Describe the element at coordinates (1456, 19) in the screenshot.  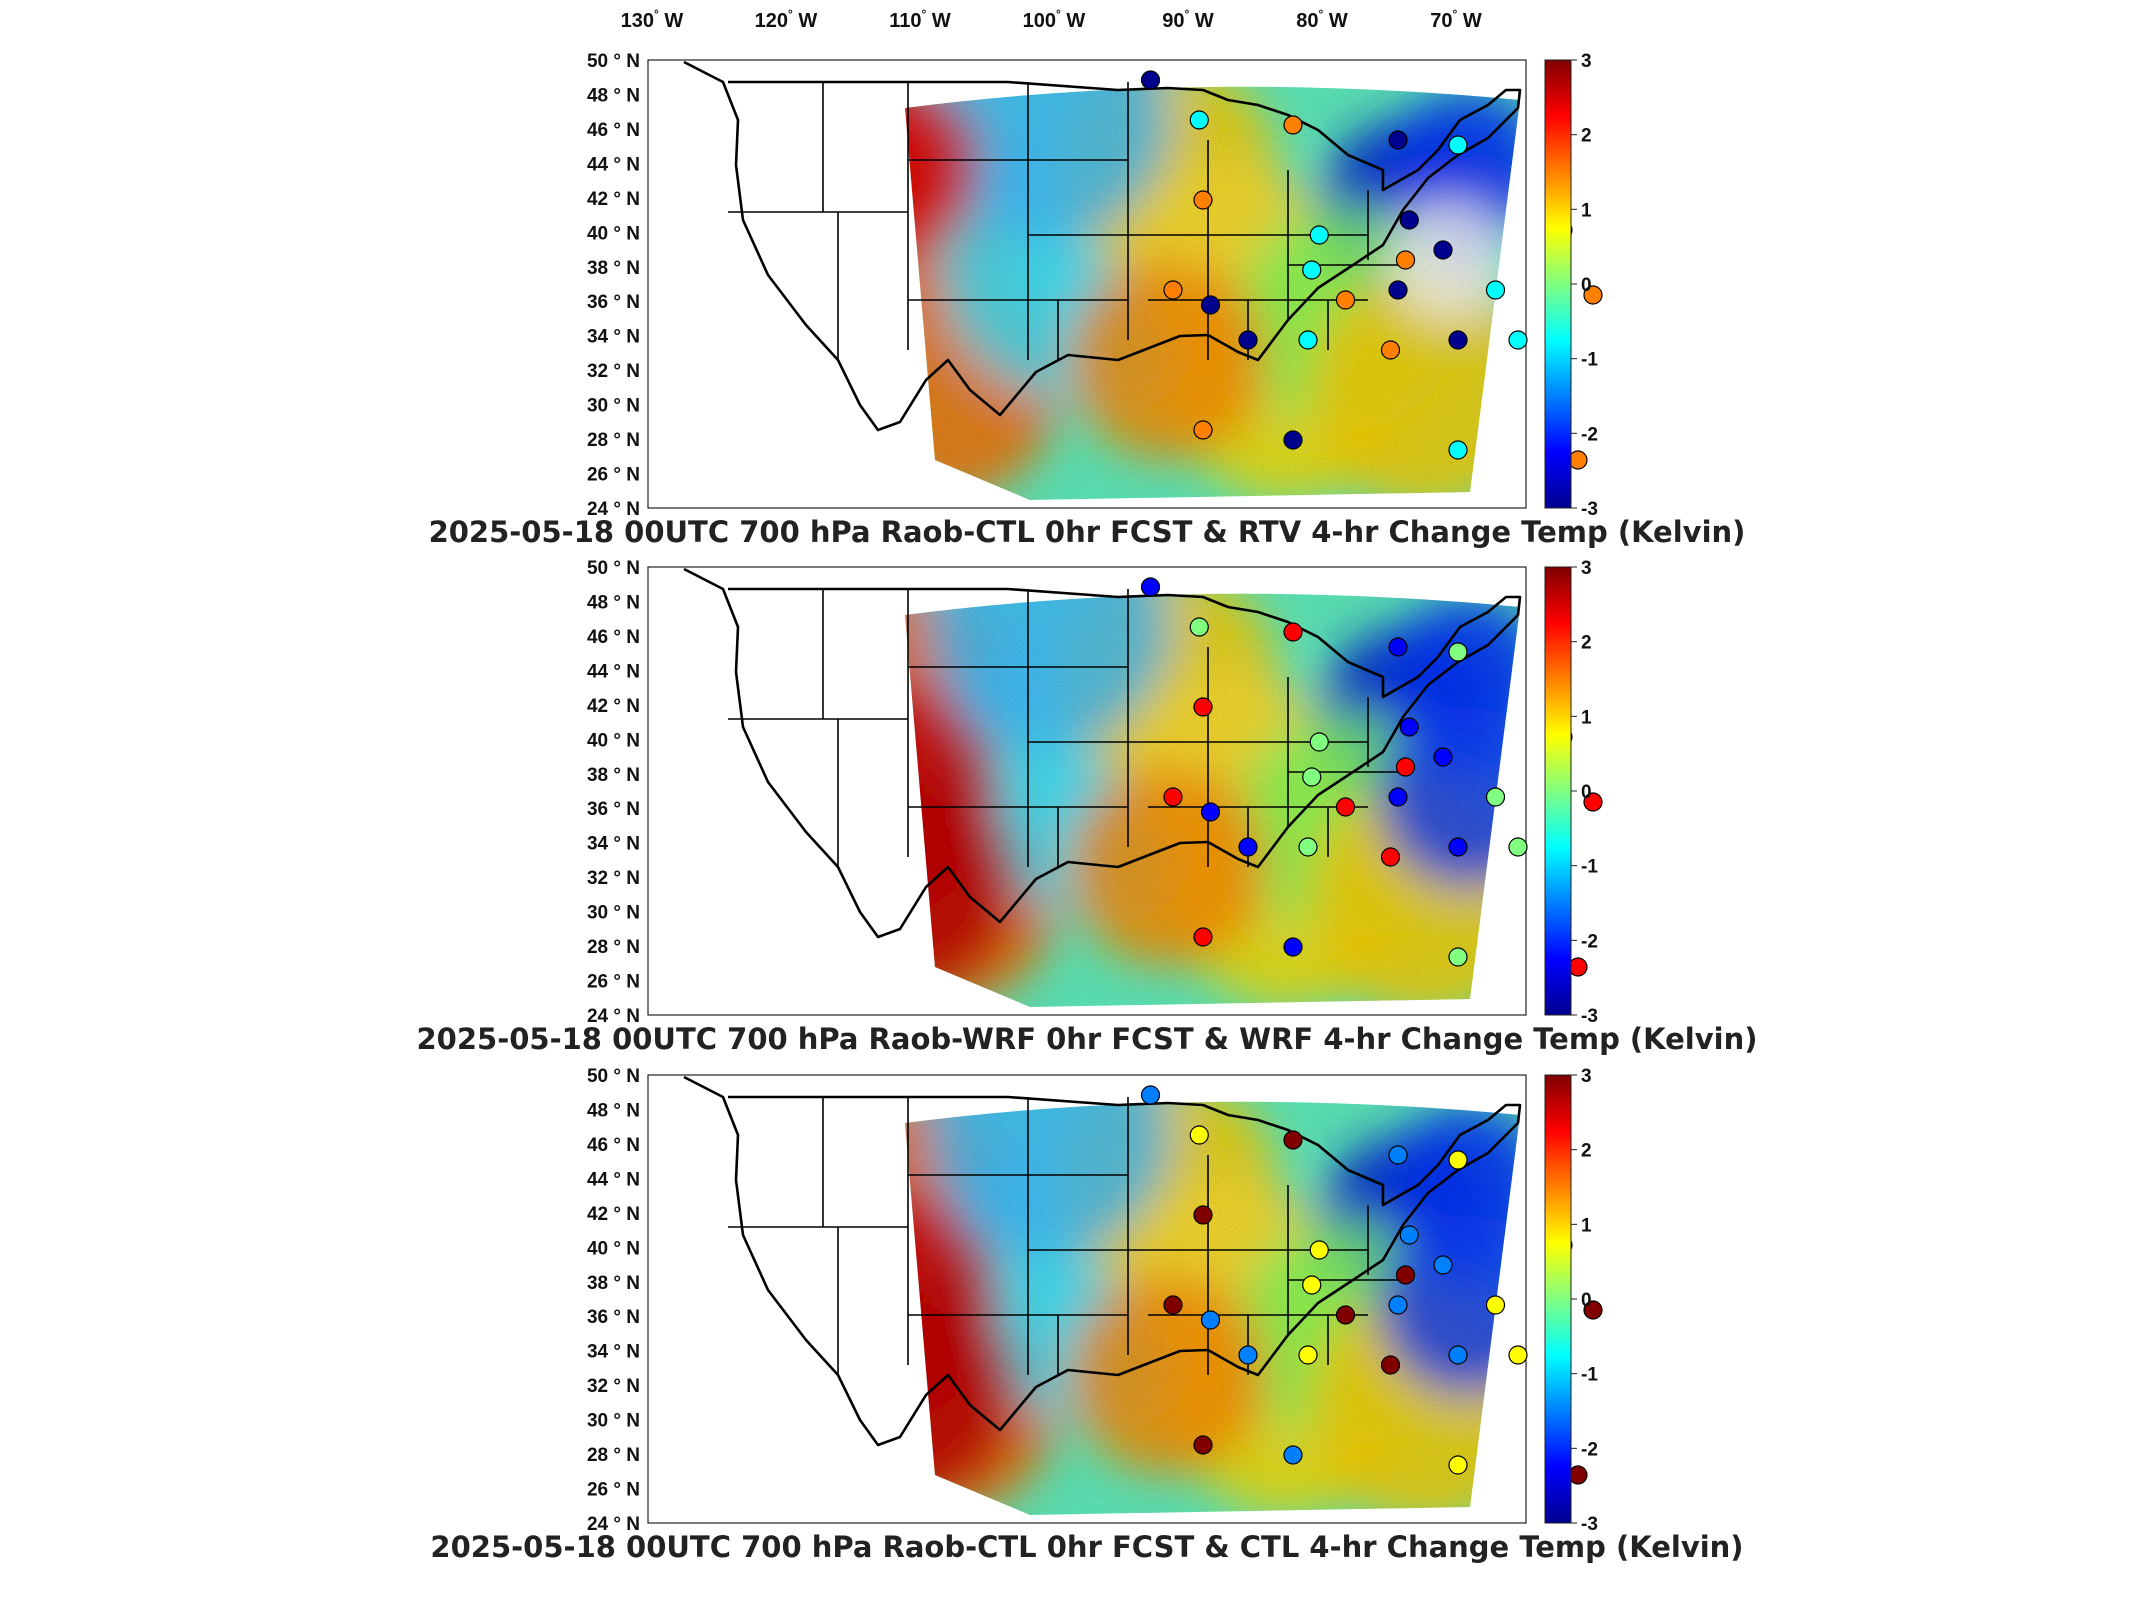
I see `lon-label-70: 70° W` at that location.